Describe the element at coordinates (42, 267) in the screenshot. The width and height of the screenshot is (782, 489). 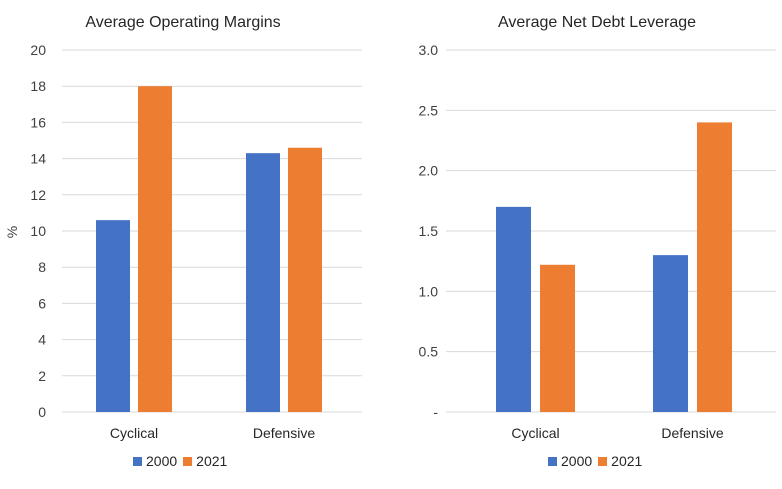
I see `y-tick-label: 8` at that location.